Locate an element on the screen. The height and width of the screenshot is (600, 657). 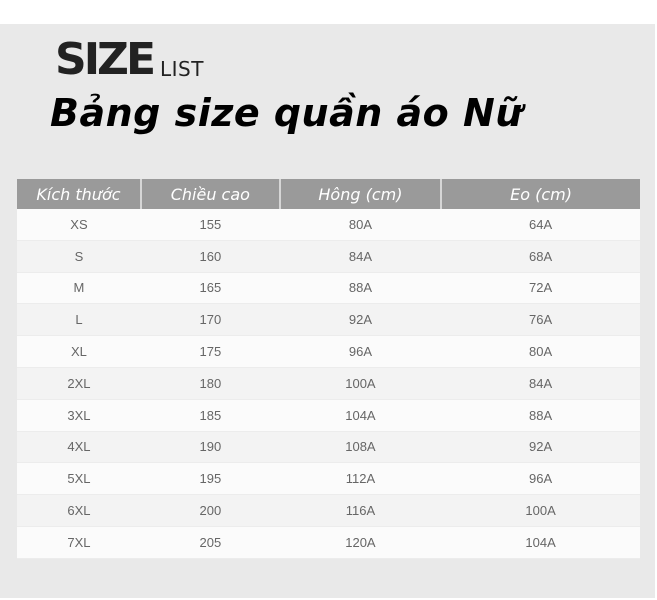
table-cell: XS is located at coordinates (79, 225).